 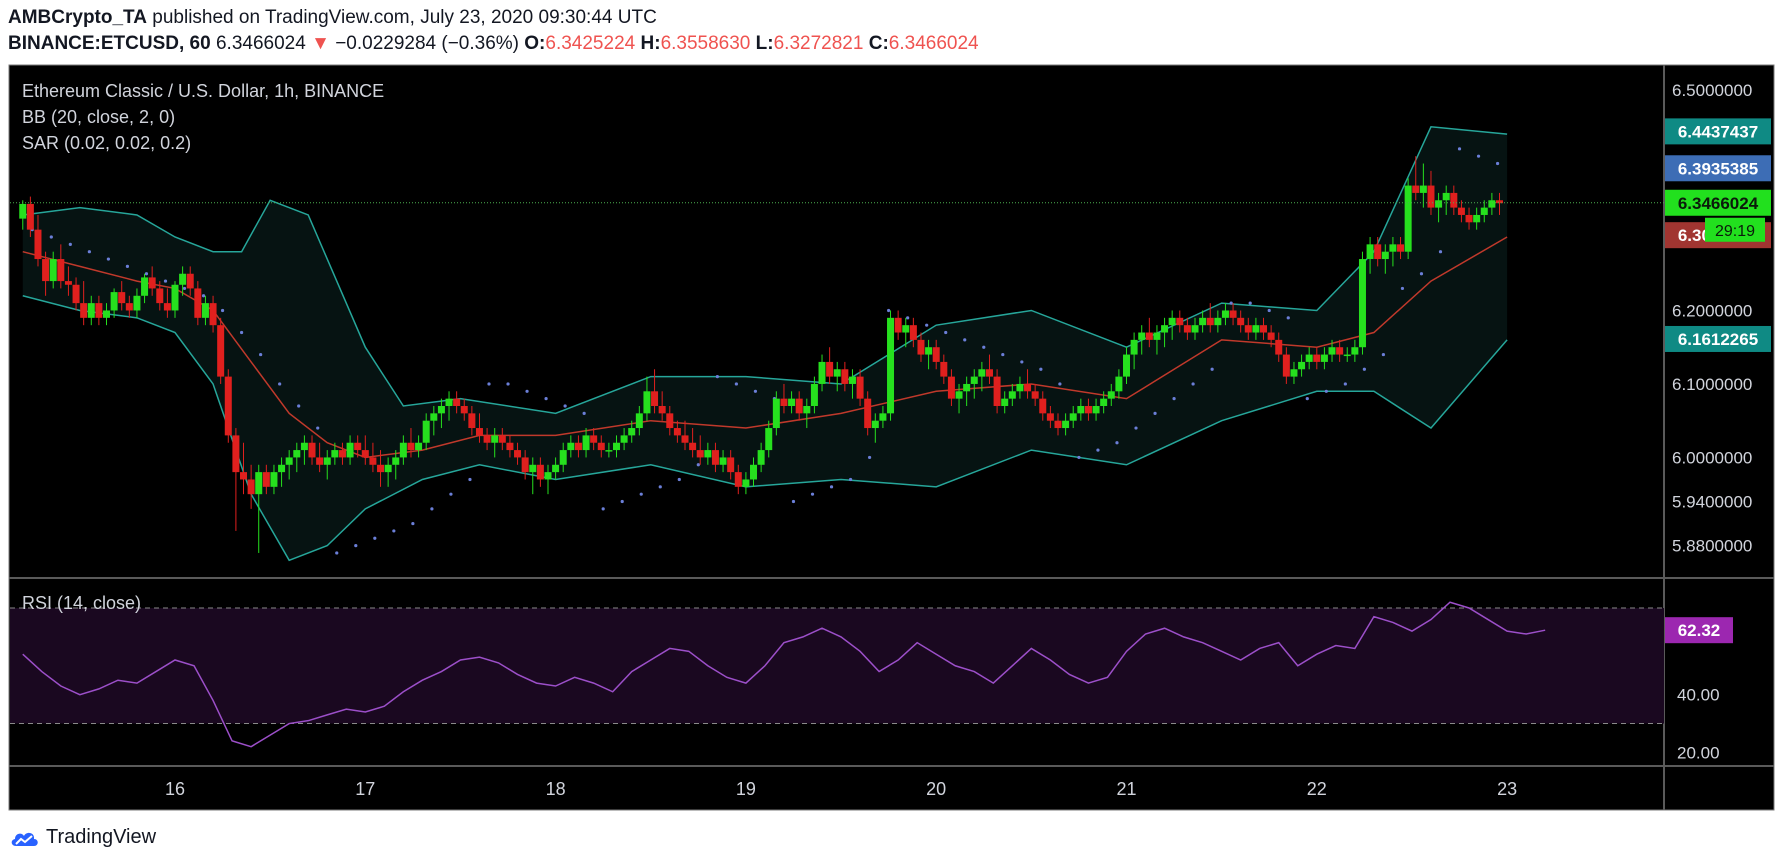 What do you see at coordinates (1712, 457) in the screenshot?
I see `price-tick-label: 6.0000000` at bounding box center [1712, 457].